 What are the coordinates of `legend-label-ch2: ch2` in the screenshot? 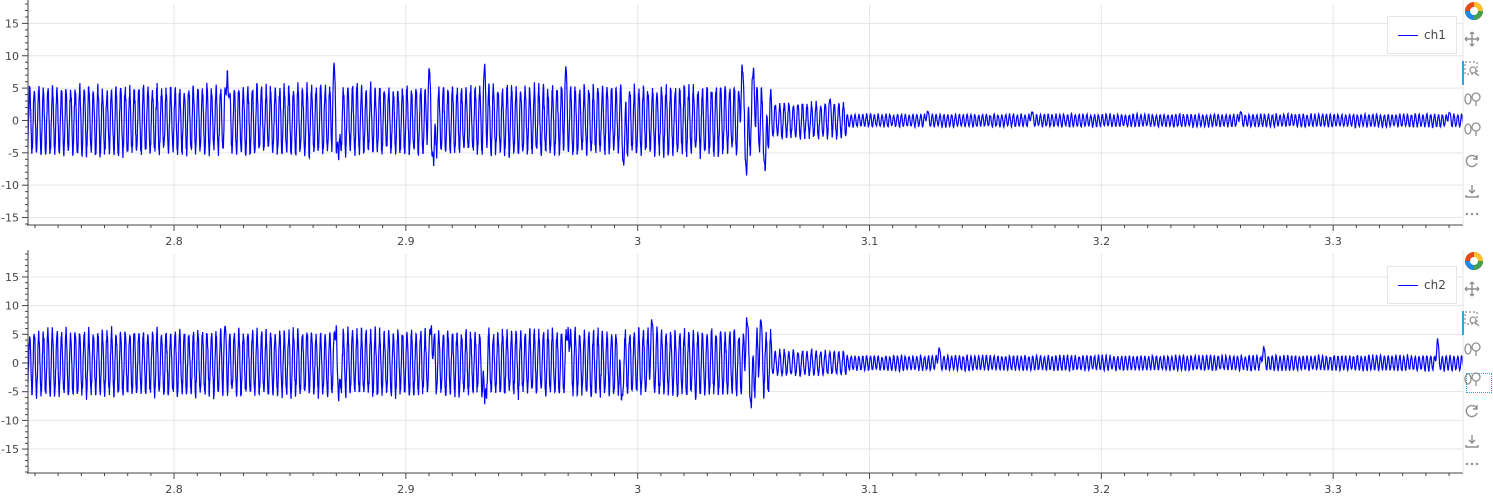 It's located at (1435, 285).